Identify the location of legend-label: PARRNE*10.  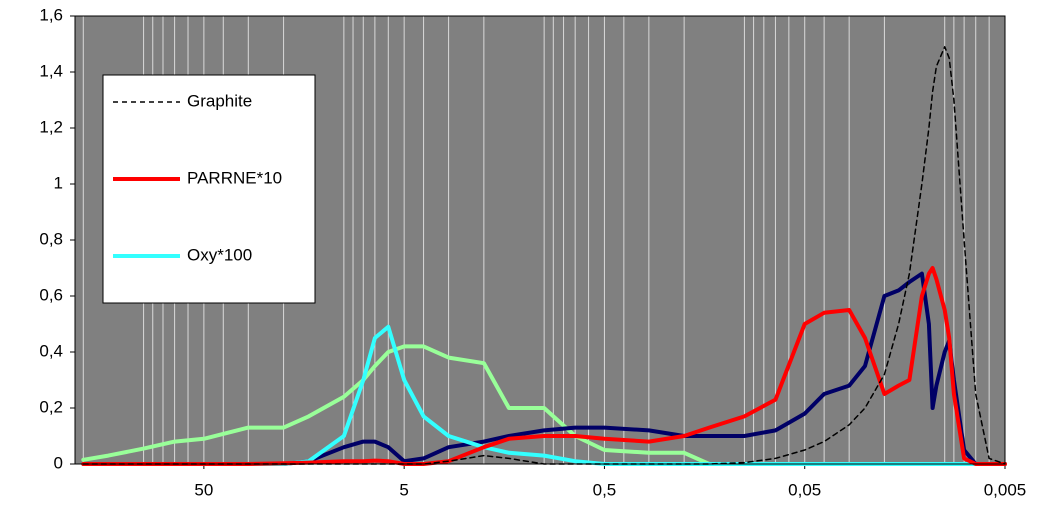
(234, 177).